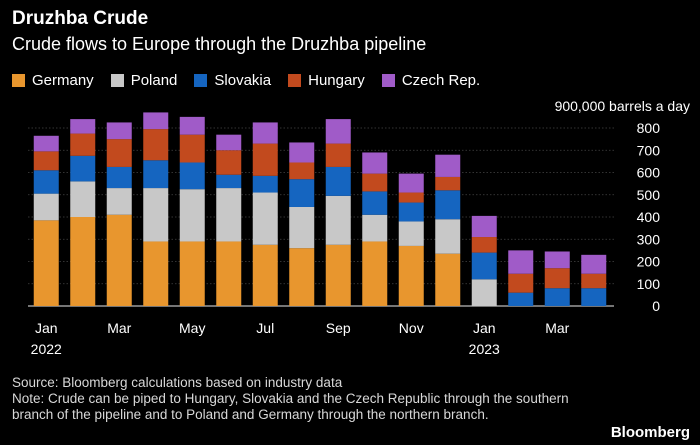 The width and height of the screenshot is (700, 445). I want to click on y-tick-label: 200, so click(649, 262).